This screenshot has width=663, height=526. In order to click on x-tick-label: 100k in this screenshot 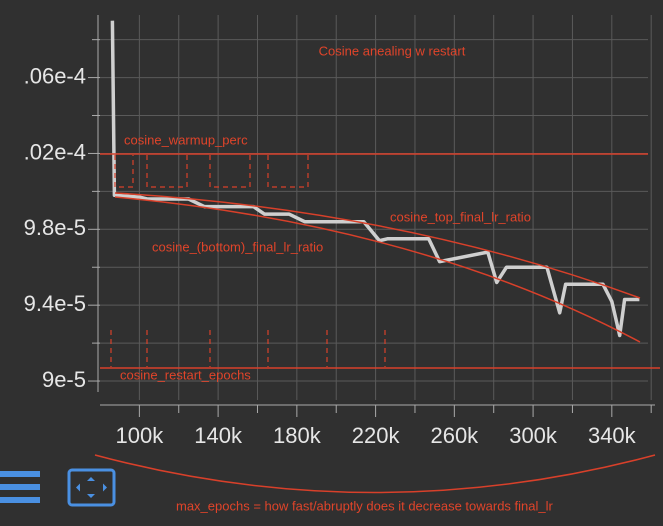, I will do `click(140, 435)`.